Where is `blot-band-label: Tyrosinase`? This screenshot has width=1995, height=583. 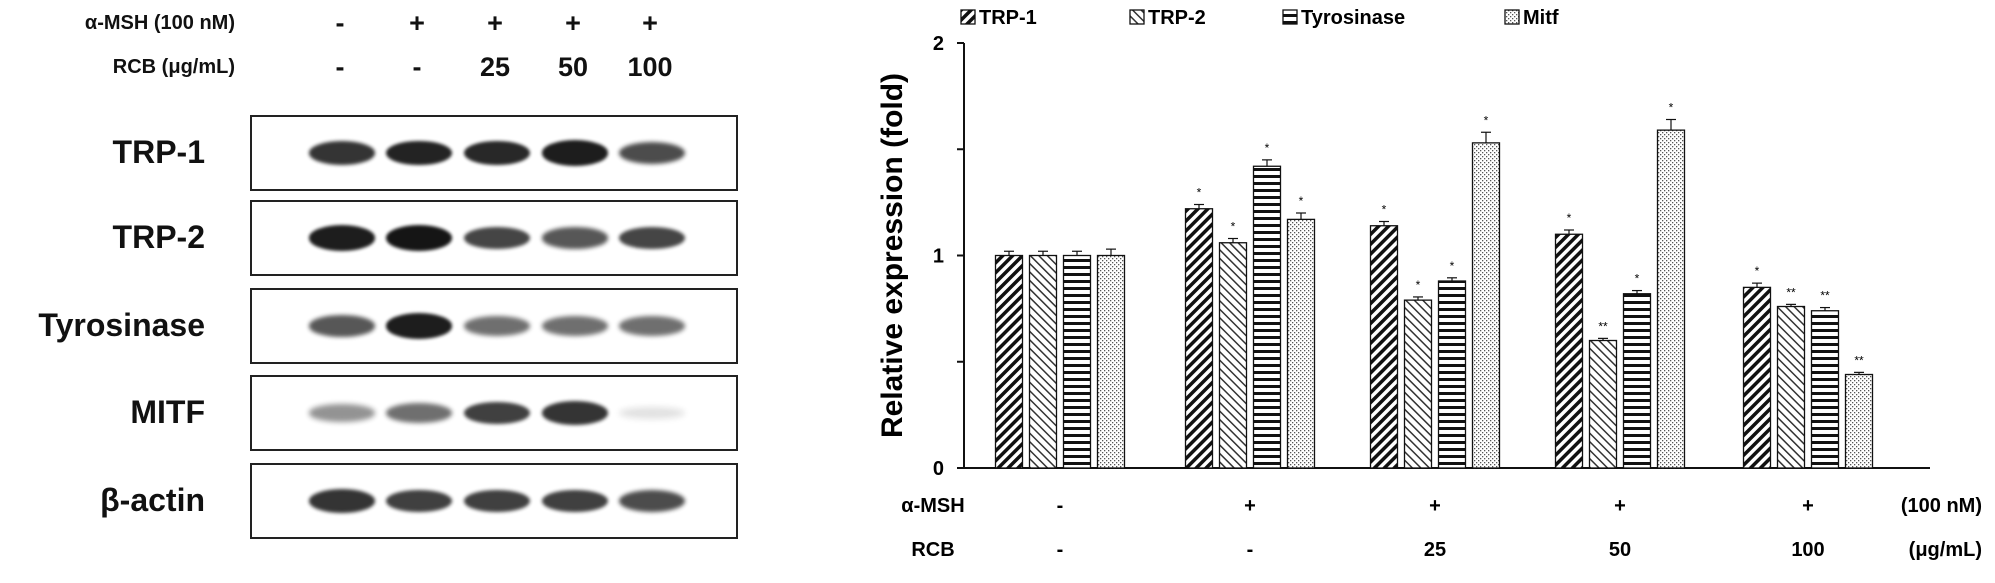
blot-band-label: Tyrosinase is located at coordinates (121, 325).